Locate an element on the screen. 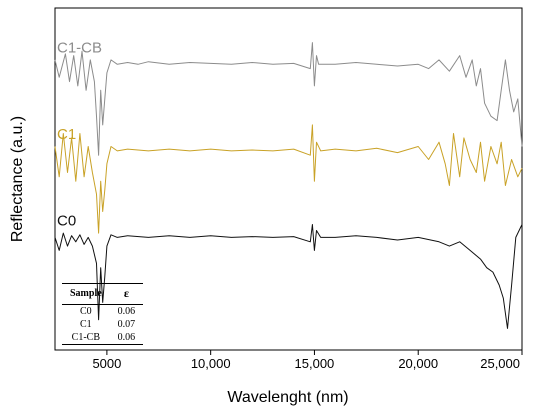  table-row: C1-CB 0.06 is located at coordinates (103, 338).